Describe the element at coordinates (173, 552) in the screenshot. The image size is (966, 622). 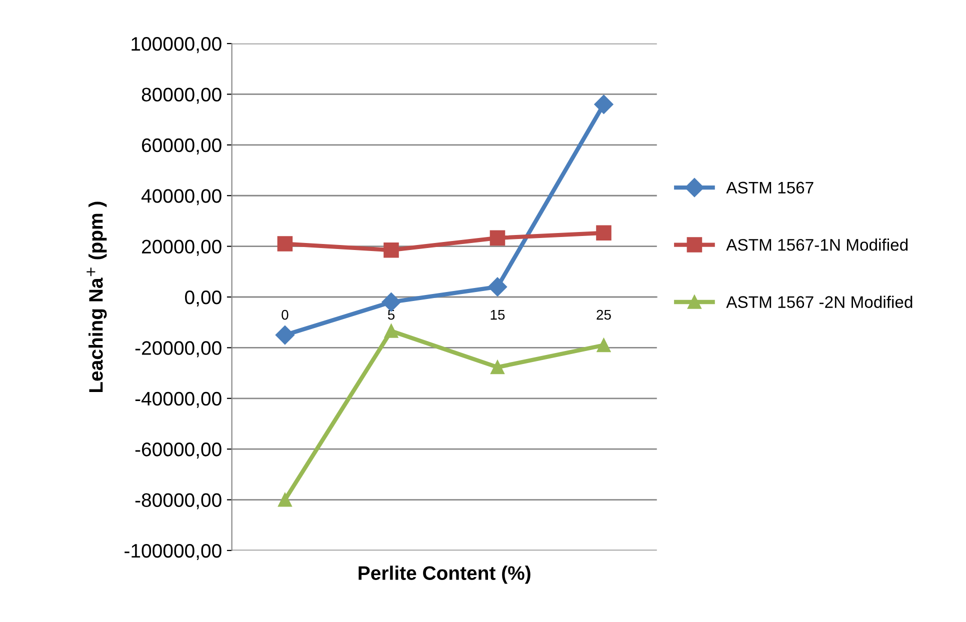
I see `y-tick-label: -100000,00` at that location.